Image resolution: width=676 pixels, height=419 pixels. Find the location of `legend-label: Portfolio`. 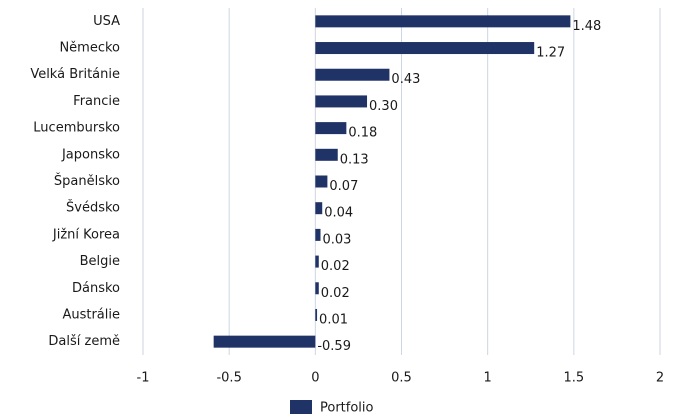

legend-label: Portfolio is located at coordinates (347, 408).